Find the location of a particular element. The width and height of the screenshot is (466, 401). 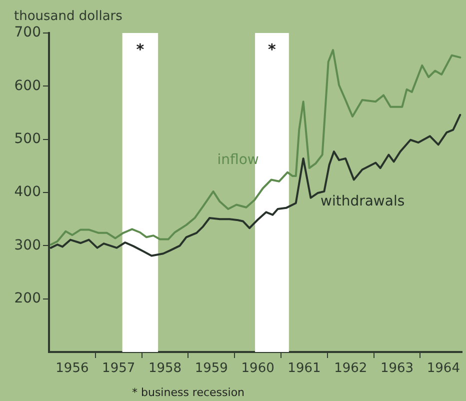

y-tick-label: 600 is located at coordinates (27, 86).